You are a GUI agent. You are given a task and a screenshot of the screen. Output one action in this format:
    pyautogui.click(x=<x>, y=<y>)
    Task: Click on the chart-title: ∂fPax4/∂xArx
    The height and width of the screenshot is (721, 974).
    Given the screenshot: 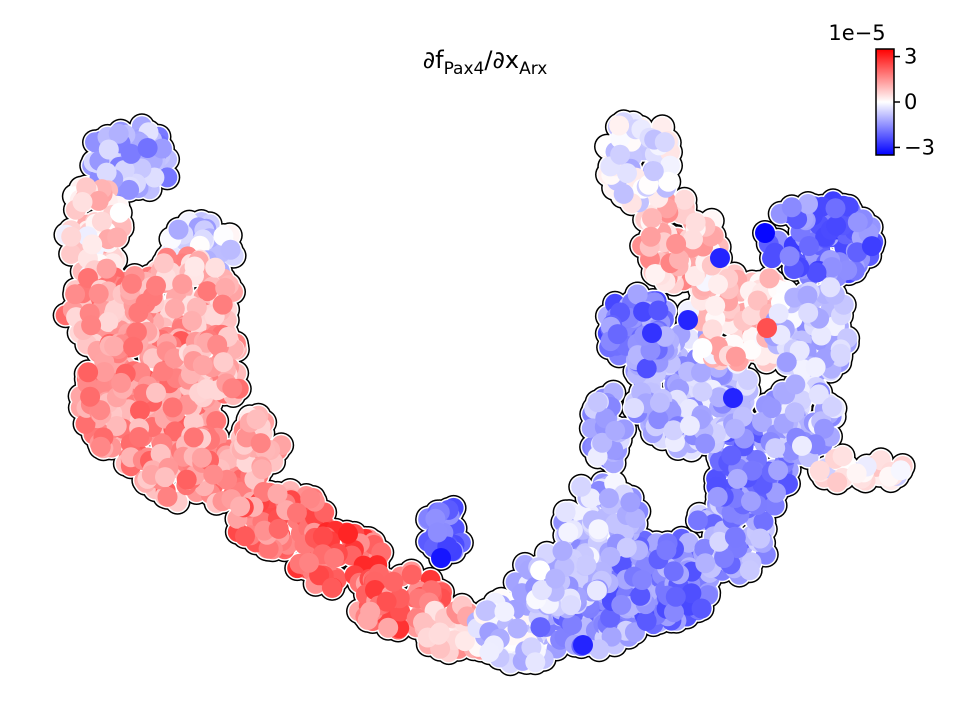 What is the action you would take?
    pyautogui.click(x=485, y=62)
    